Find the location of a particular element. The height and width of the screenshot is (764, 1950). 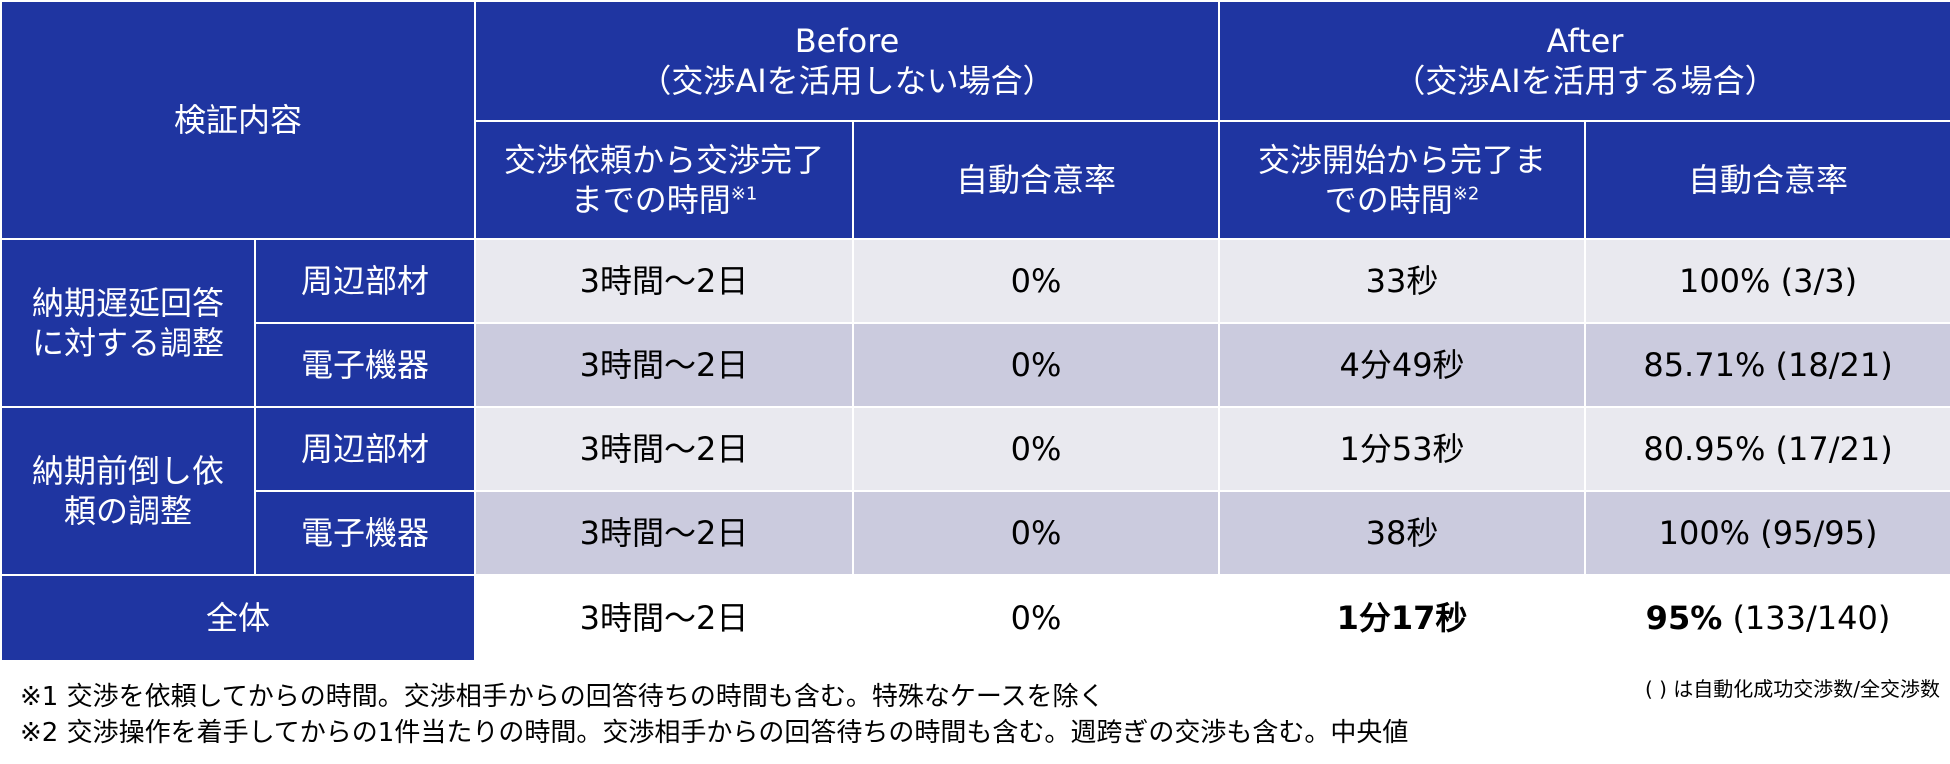

group-label: 納期遅延回答 に対する調整 is located at coordinates (128, 323).